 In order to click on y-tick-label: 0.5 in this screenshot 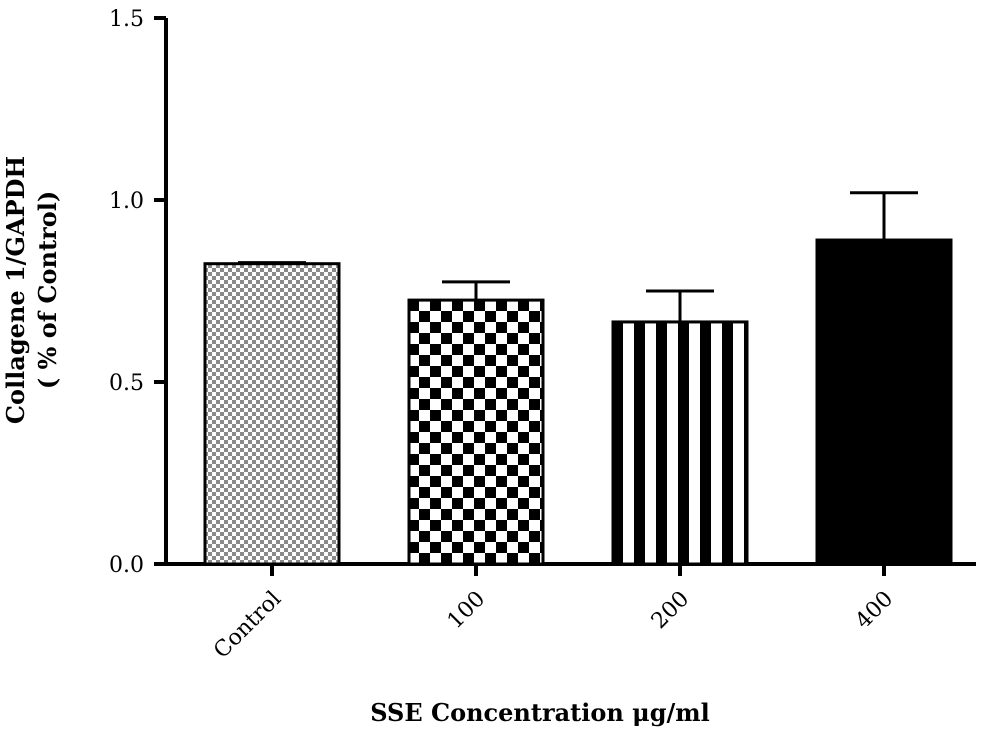, I will do `click(126, 383)`.